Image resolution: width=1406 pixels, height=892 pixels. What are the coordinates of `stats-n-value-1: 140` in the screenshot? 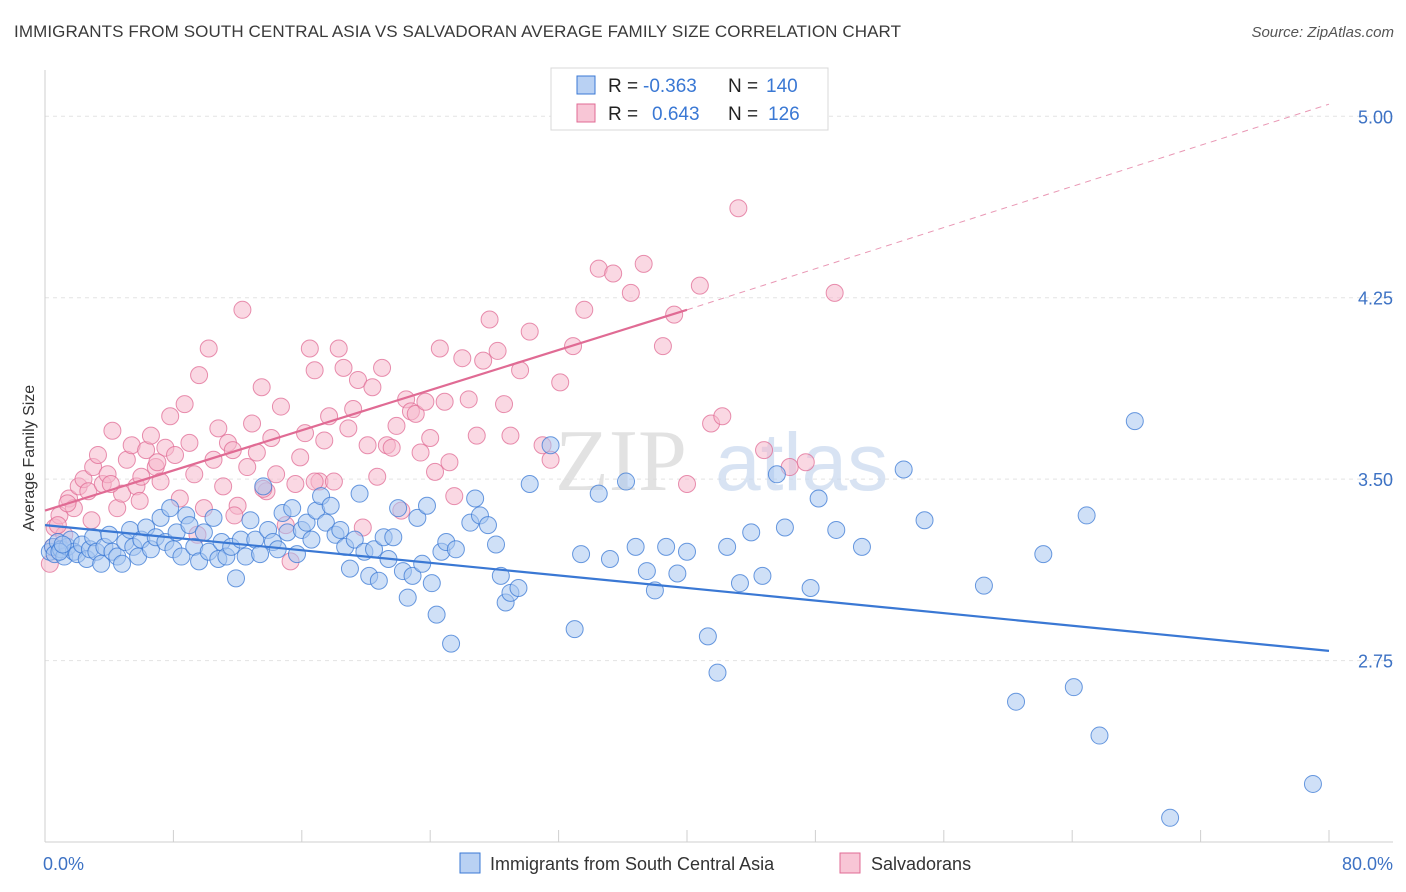 It's located at (782, 86).